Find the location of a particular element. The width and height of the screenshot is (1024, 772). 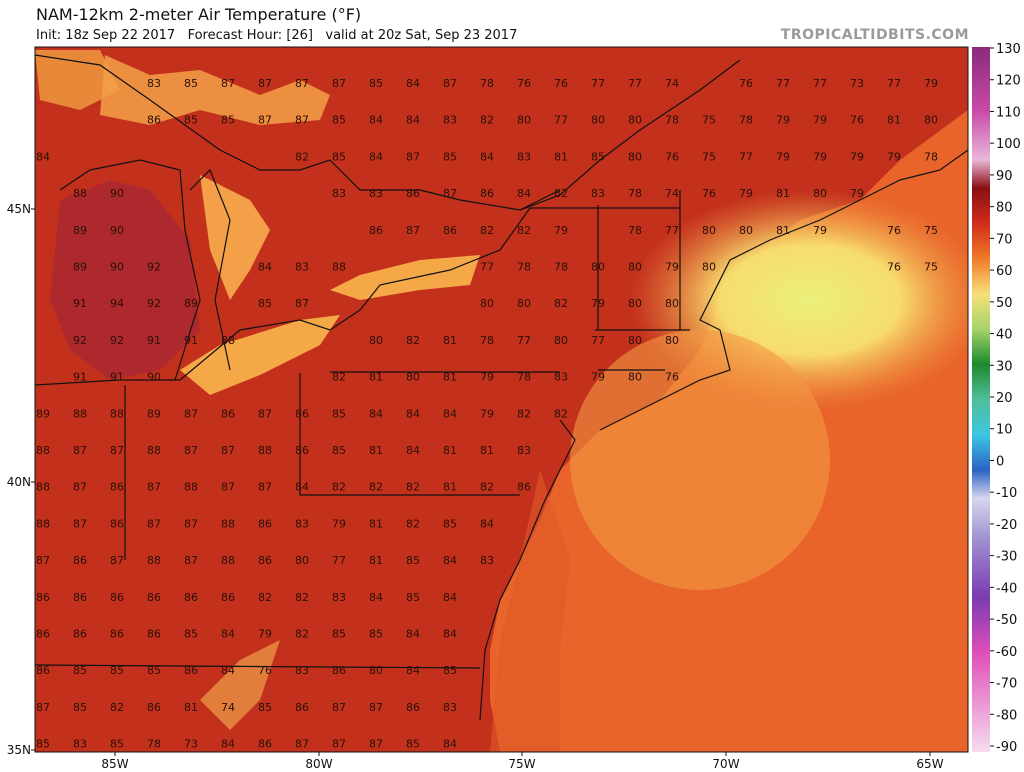

colorbar-tick-label: -60 is located at coordinates (1006, 652).